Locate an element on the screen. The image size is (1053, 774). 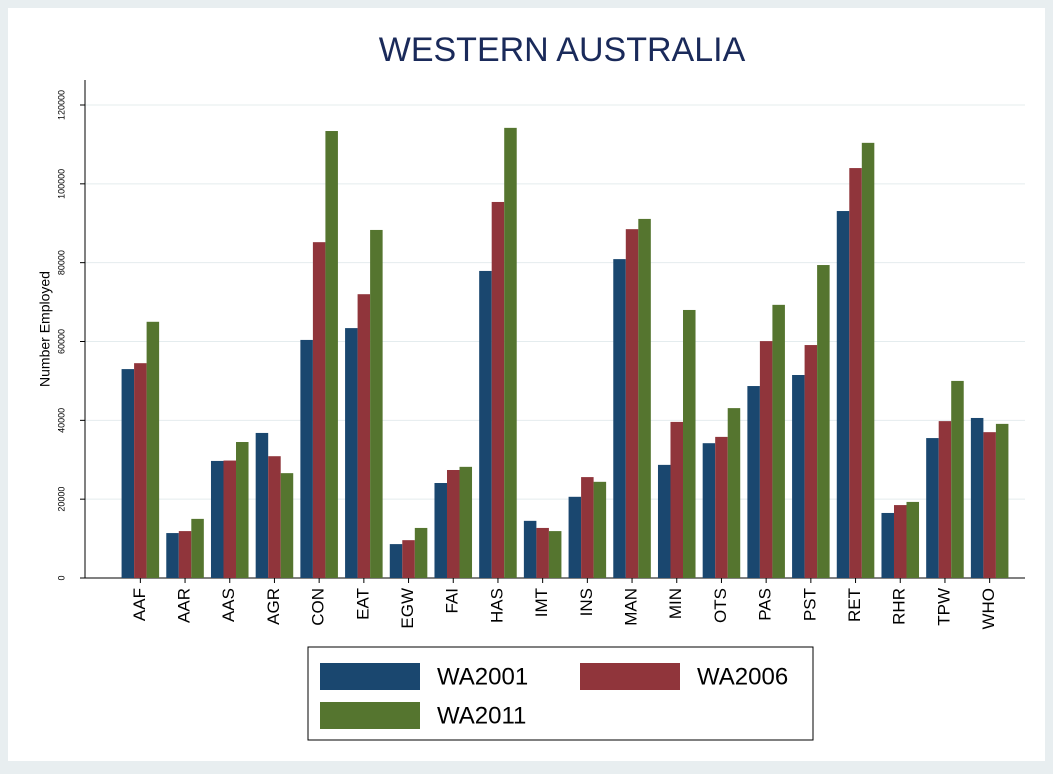
x-tick-label: EAT is located at coordinates (362, 604).